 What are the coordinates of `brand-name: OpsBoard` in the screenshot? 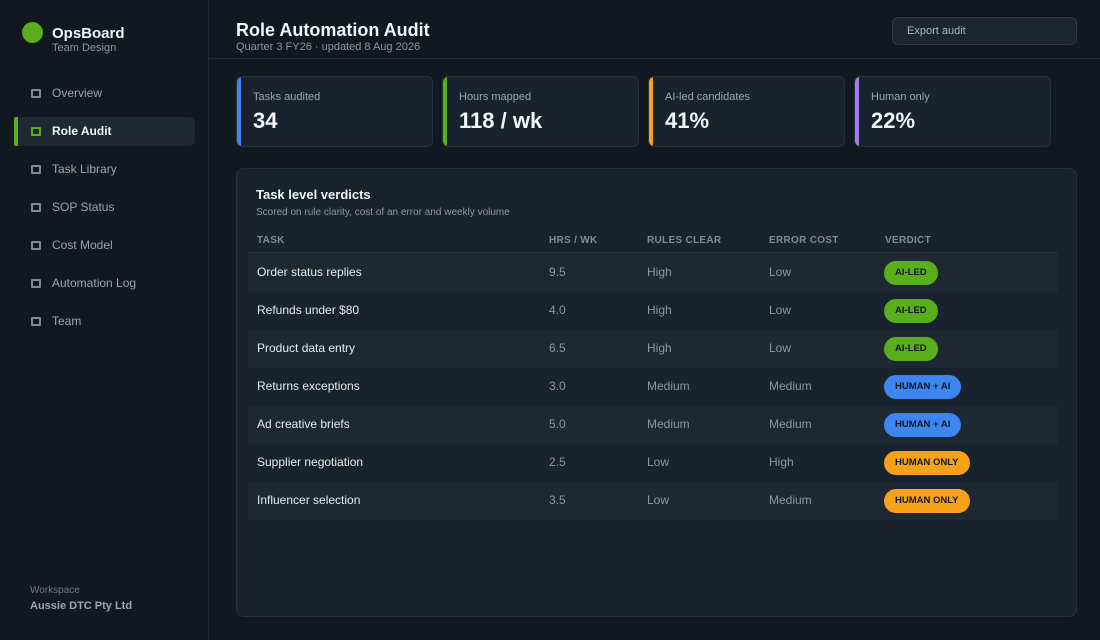 It's located at (88, 33).